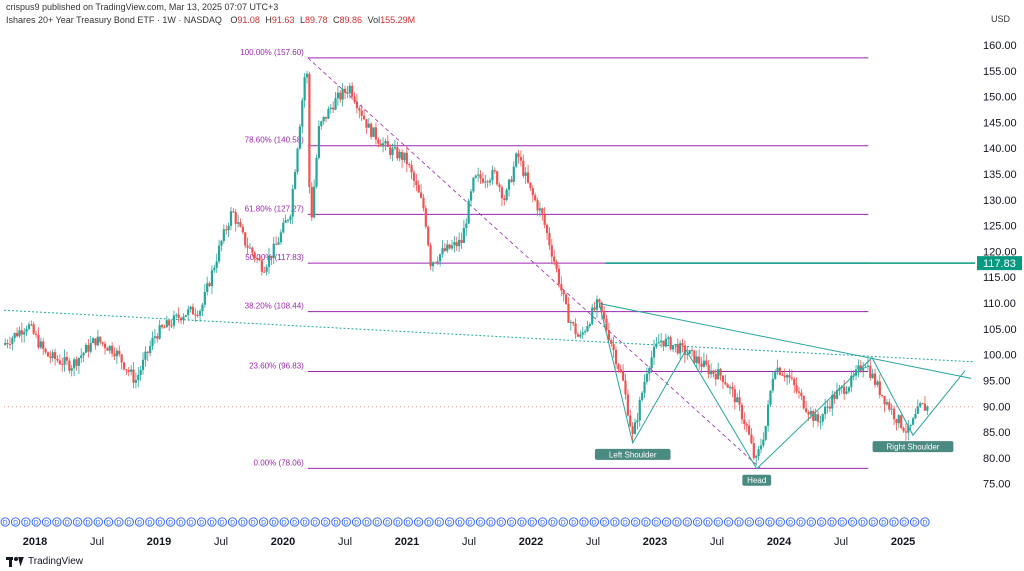 This screenshot has height=571, width=1024. What do you see at coordinates (44, 561) in the screenshot?
I see `tradingview-brand: TradingView` at bounding box center [44, 561].